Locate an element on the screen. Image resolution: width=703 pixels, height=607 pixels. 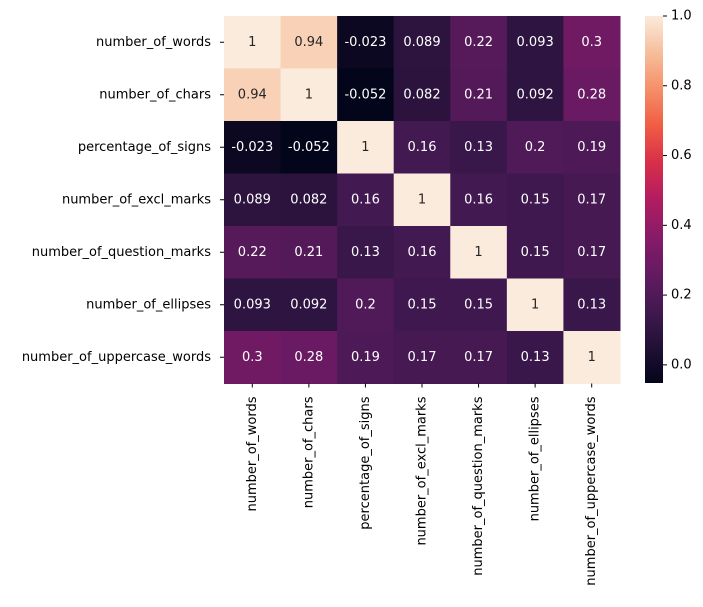
colorbar-tick-label: 0.4 is located at coordinates (681, 225).